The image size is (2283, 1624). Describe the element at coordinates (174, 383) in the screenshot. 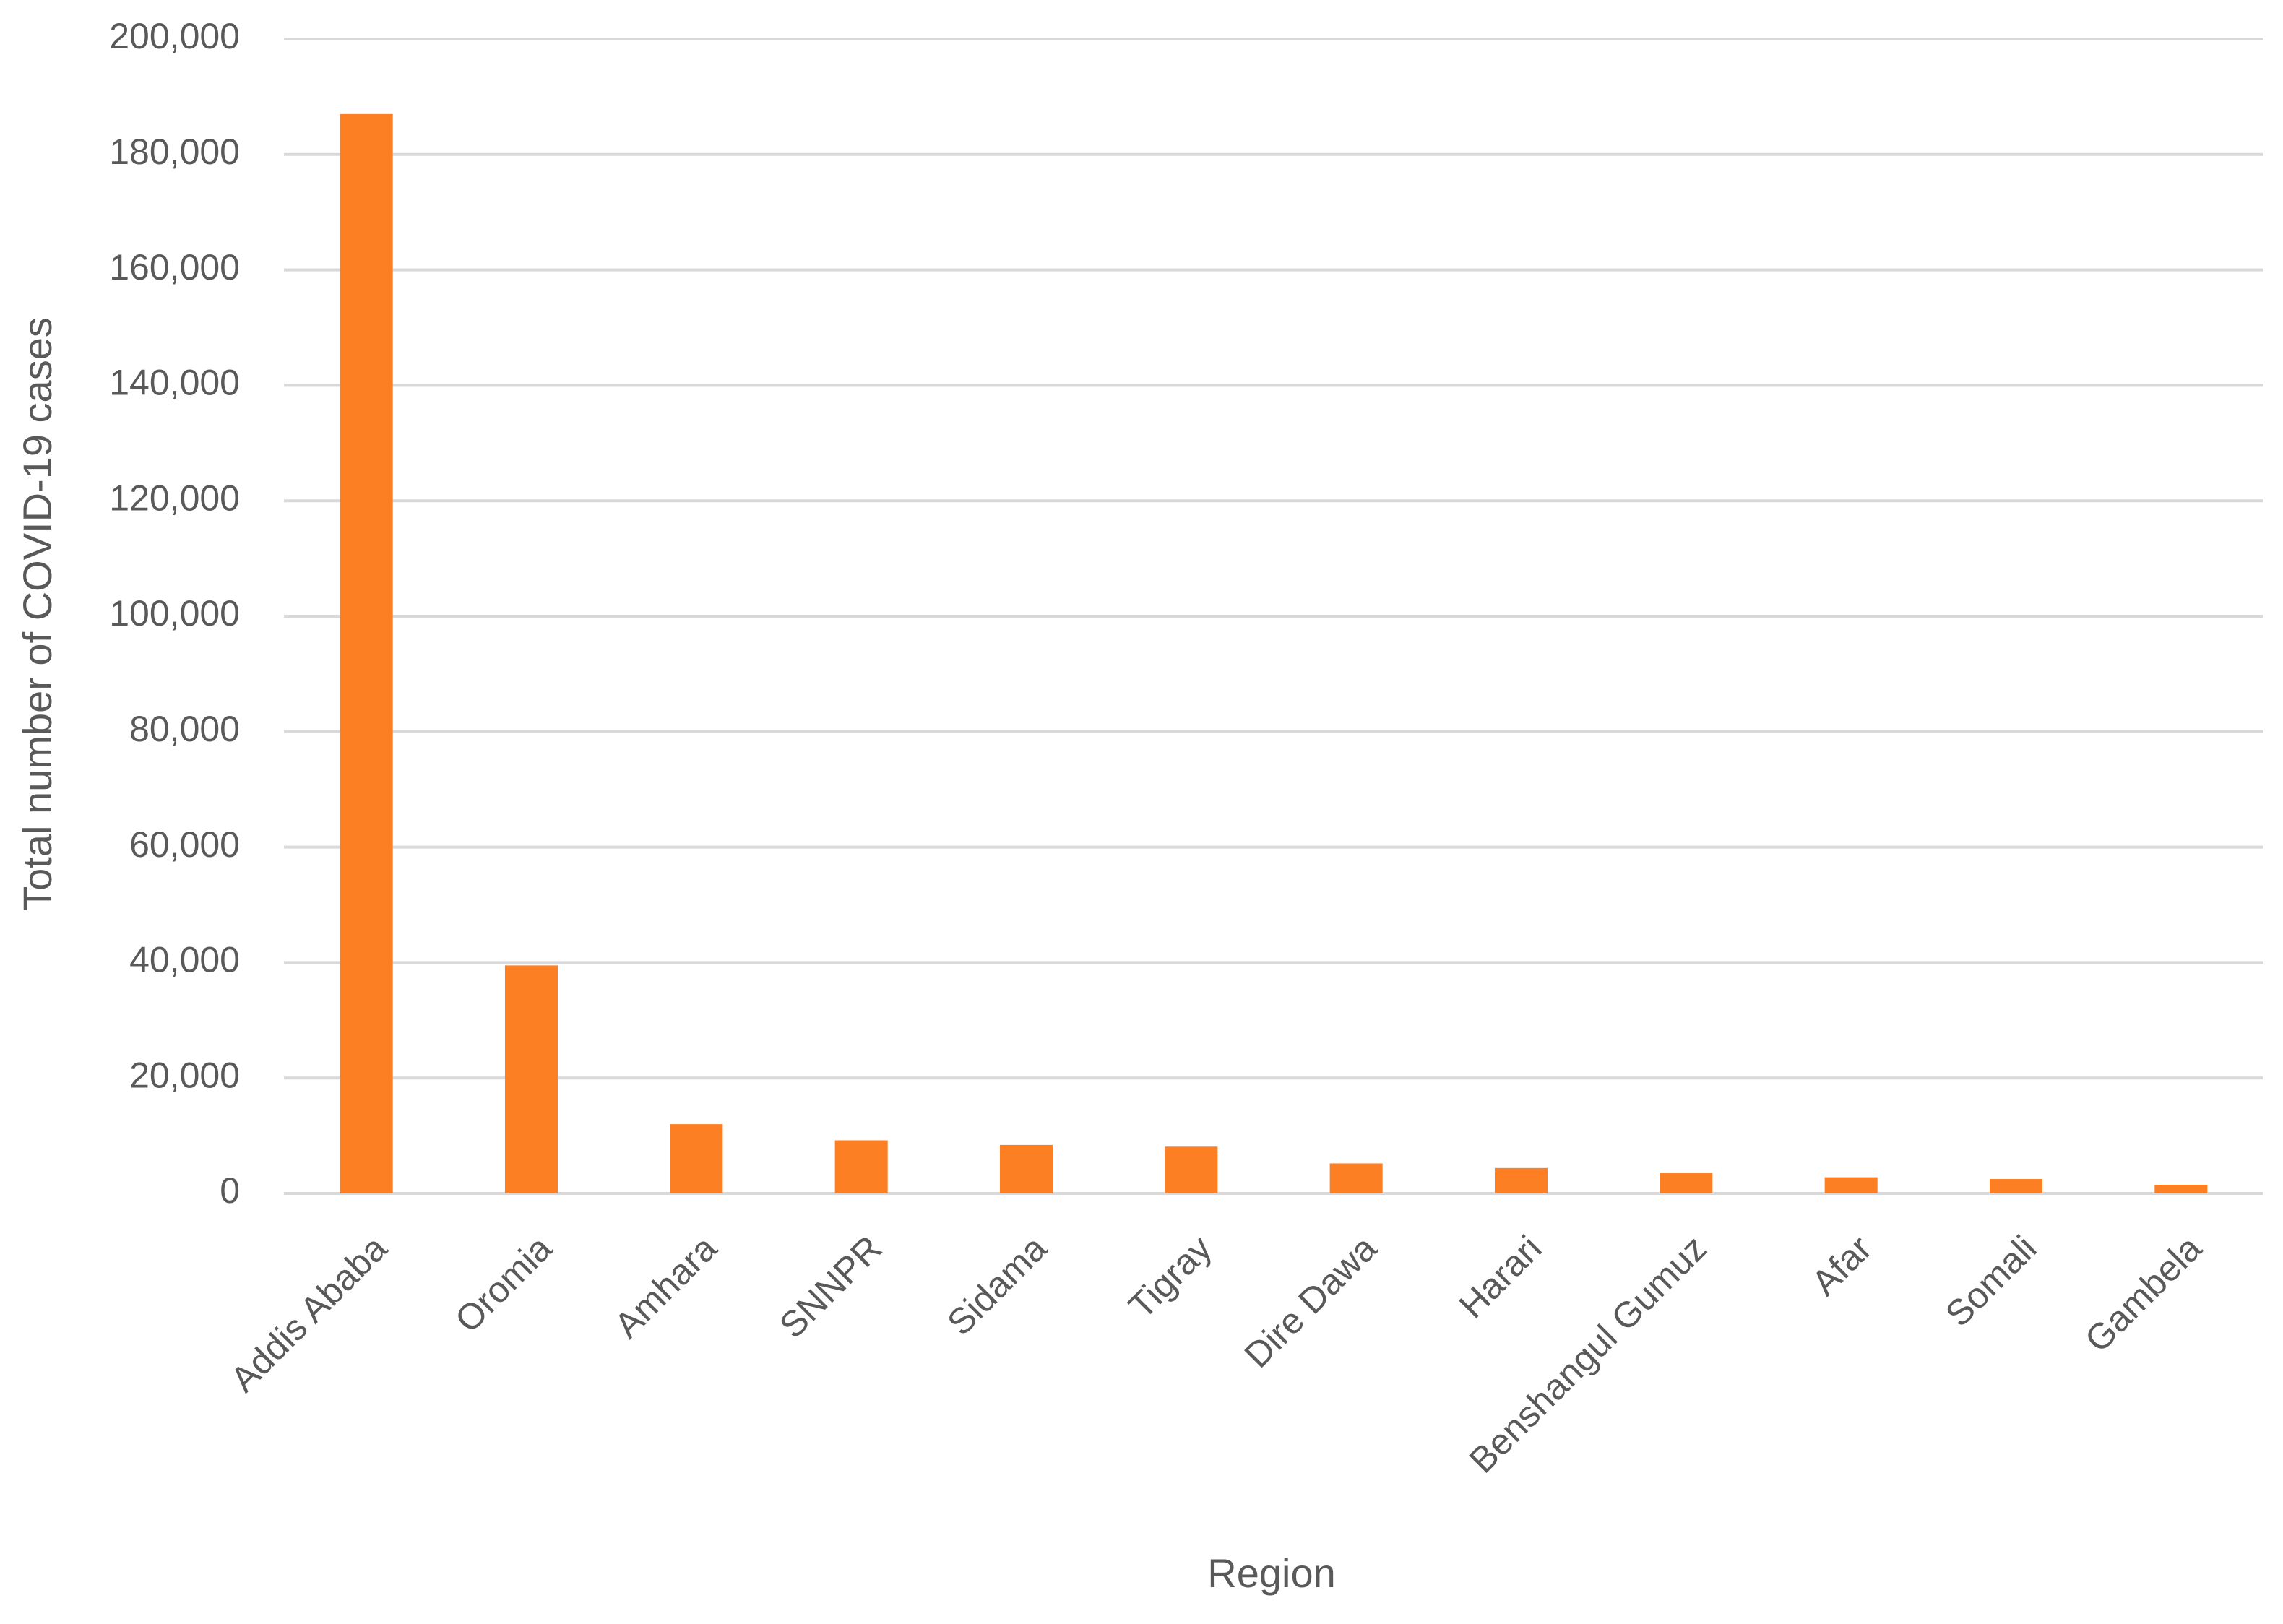

I see `y-tick-label: 140,000` at that location.